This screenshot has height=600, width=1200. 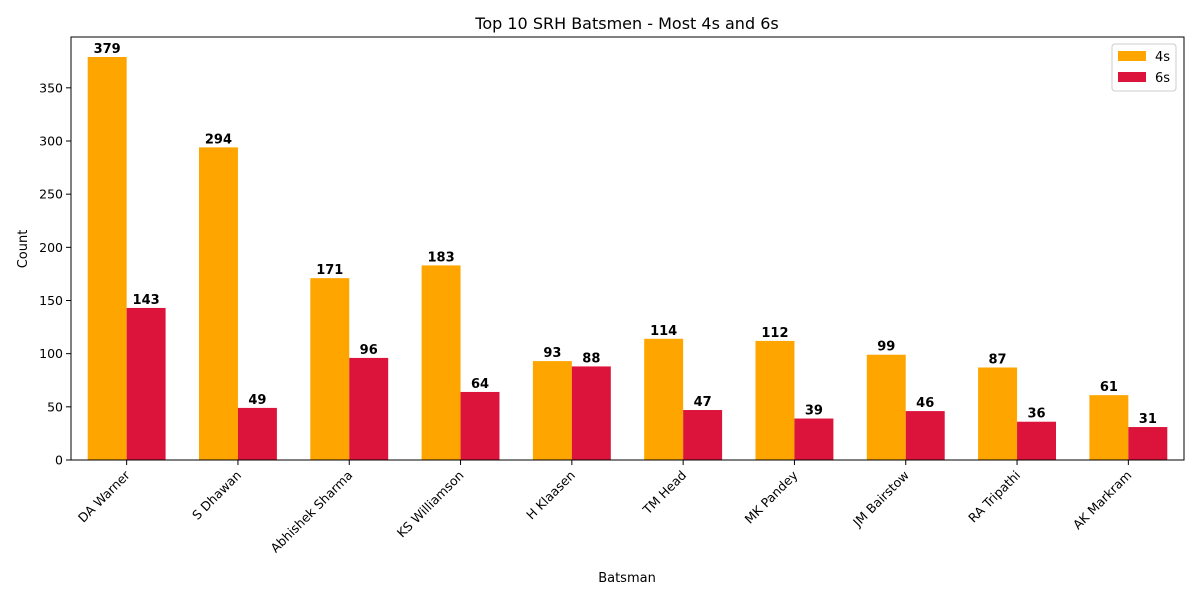 I want to click on y-tick-label: 150, so click(x=51, y=300).